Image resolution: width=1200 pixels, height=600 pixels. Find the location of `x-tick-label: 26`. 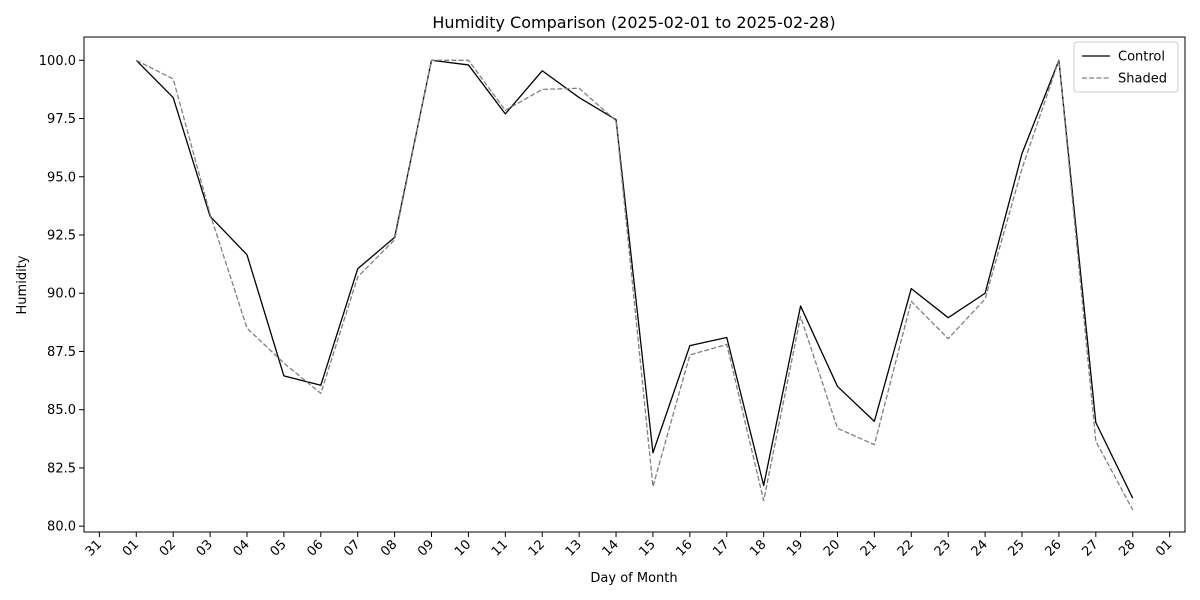

x-tick-label: 26 is located at coordinates (1053, 548).